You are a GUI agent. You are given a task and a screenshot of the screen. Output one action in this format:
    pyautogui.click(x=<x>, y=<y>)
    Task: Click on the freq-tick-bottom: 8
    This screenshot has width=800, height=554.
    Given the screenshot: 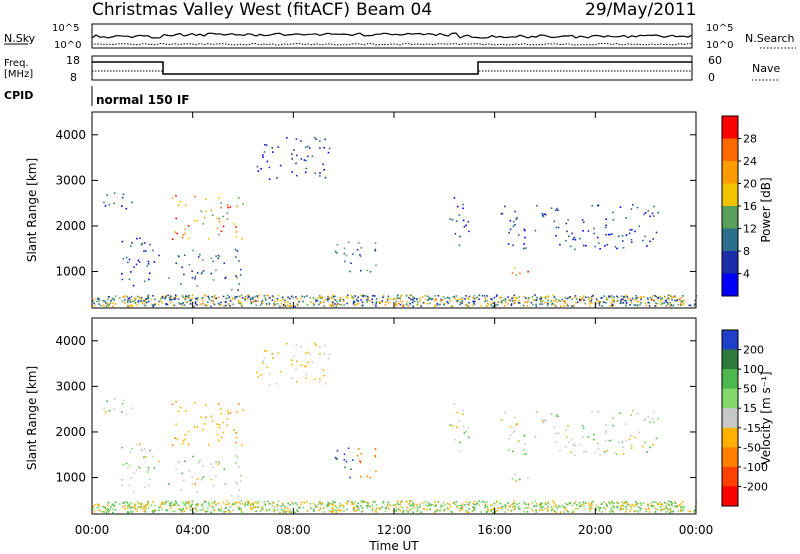 What is the action you would take?
    pyautogui.click(x=73, y=77)
    